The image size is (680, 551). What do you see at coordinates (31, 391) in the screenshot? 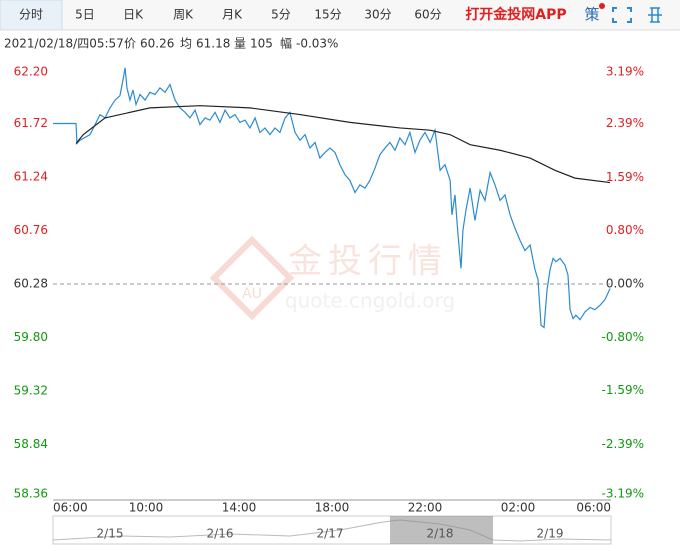
I see `y-tick-label: 59.32` at bounding box center [31, 391].